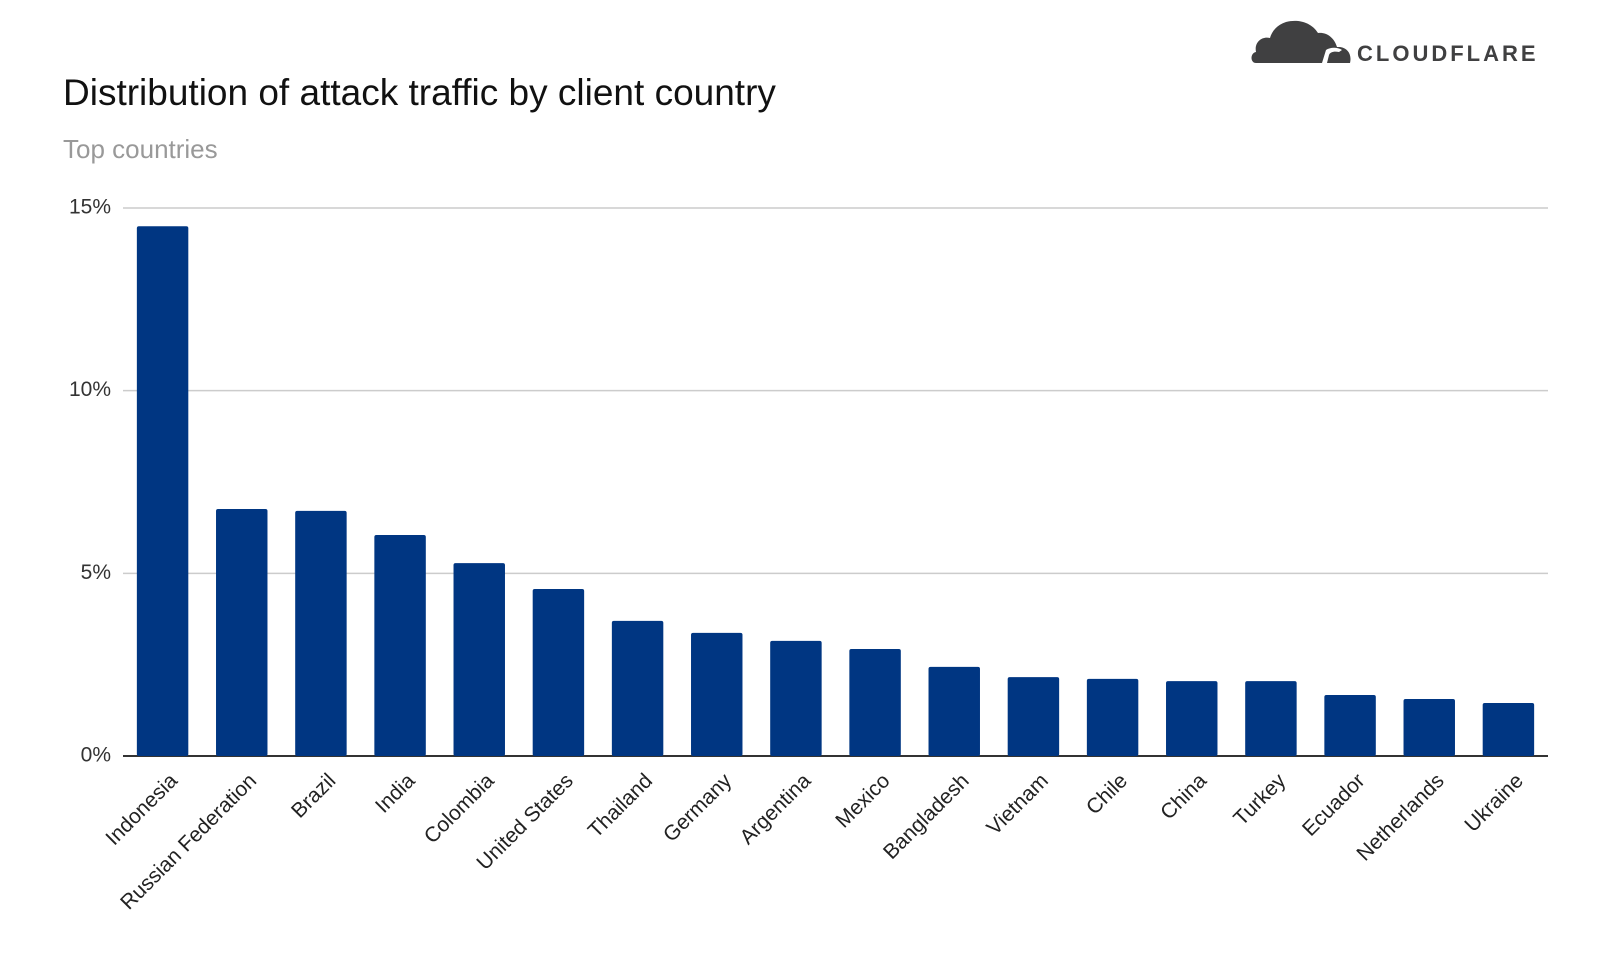  I want to click on x-tick-label: Vietnam, so click(1017, 804).